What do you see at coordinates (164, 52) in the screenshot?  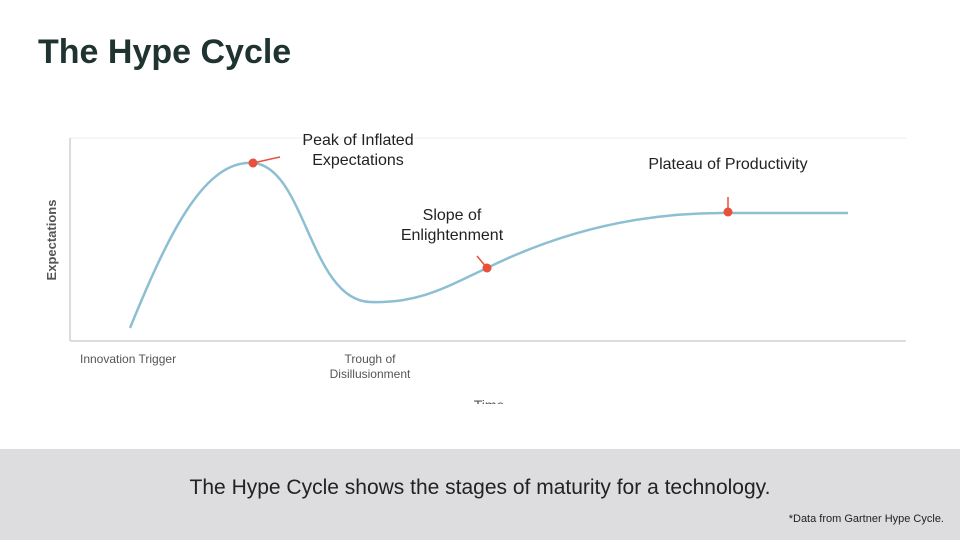 I see `slide-title: The Hype Cycle` at bounding box center [164, 52].